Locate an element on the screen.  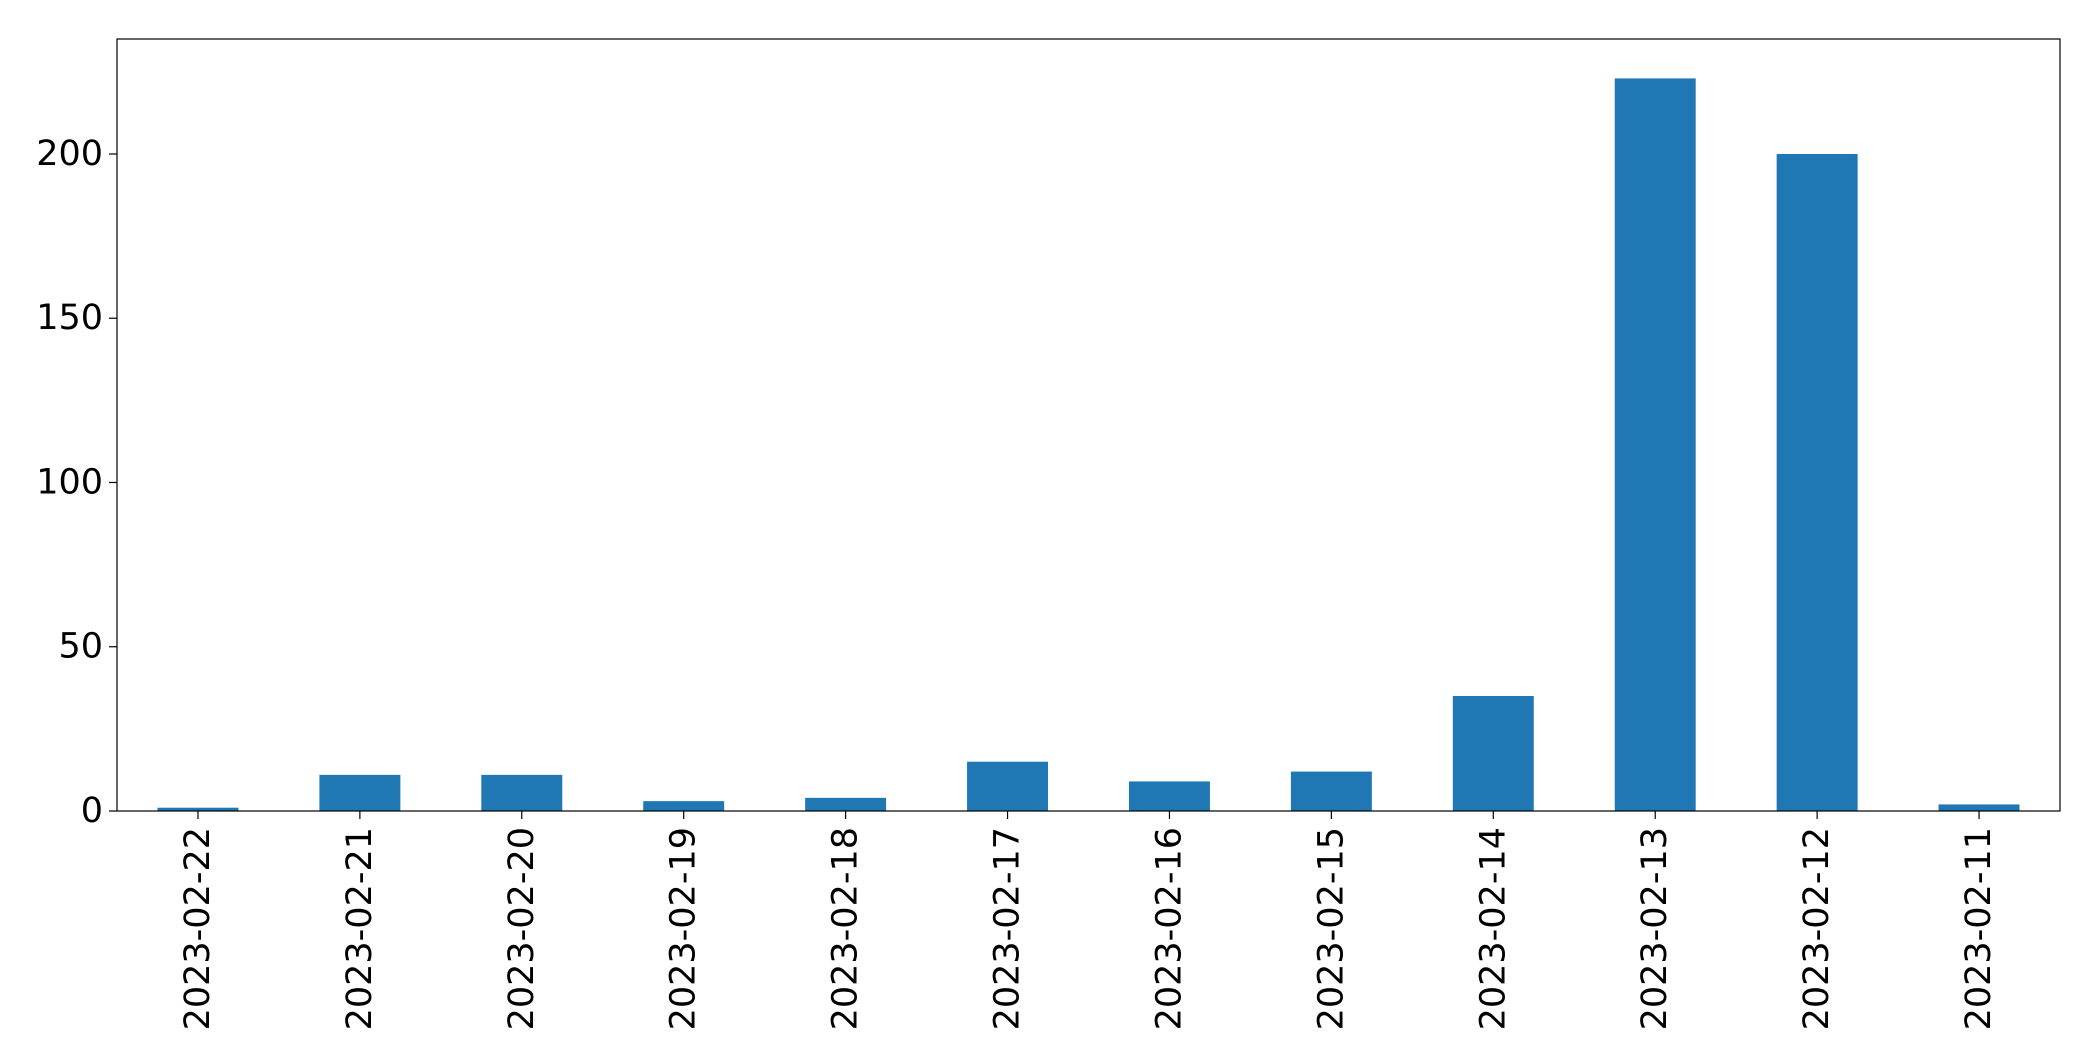
x-tick-label: 2023-02-15 is located at coordinates (1331, 928).